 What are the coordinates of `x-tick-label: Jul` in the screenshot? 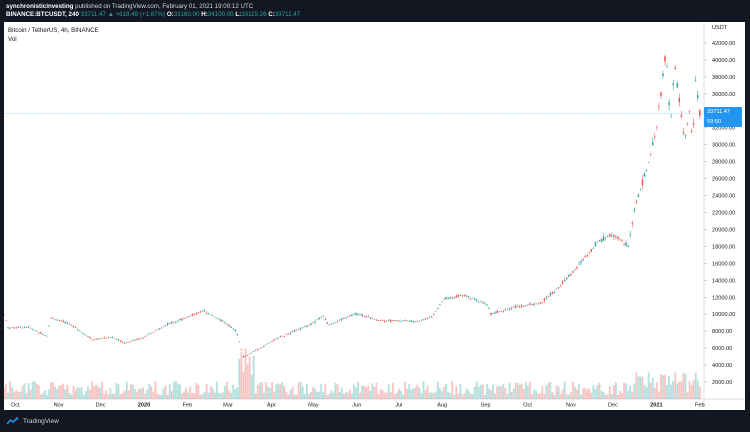 It's located at (398, 406).